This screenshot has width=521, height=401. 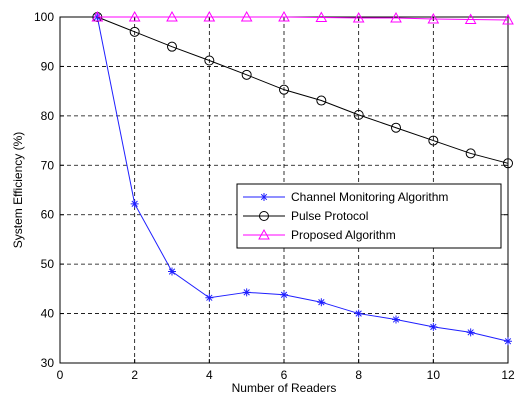 What do you see at coordinates (48, 116) in the screenshot?
I see `y-tick-label: 80` at bounding box center [48, 116].